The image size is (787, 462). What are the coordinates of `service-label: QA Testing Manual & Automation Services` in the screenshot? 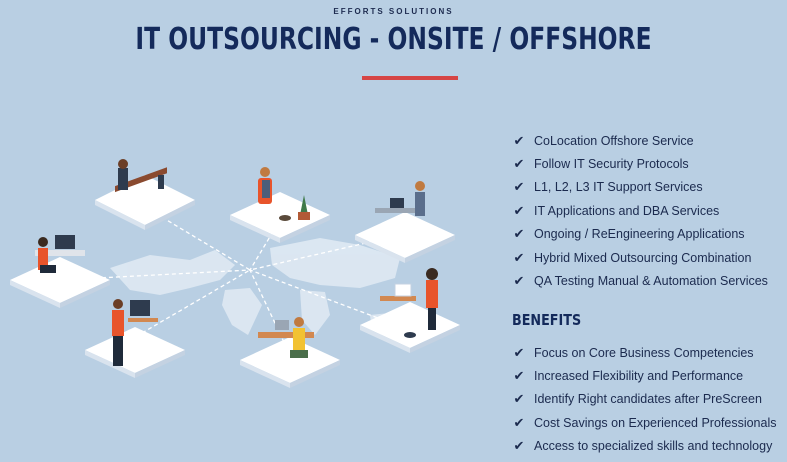 It's located at (651, 281).